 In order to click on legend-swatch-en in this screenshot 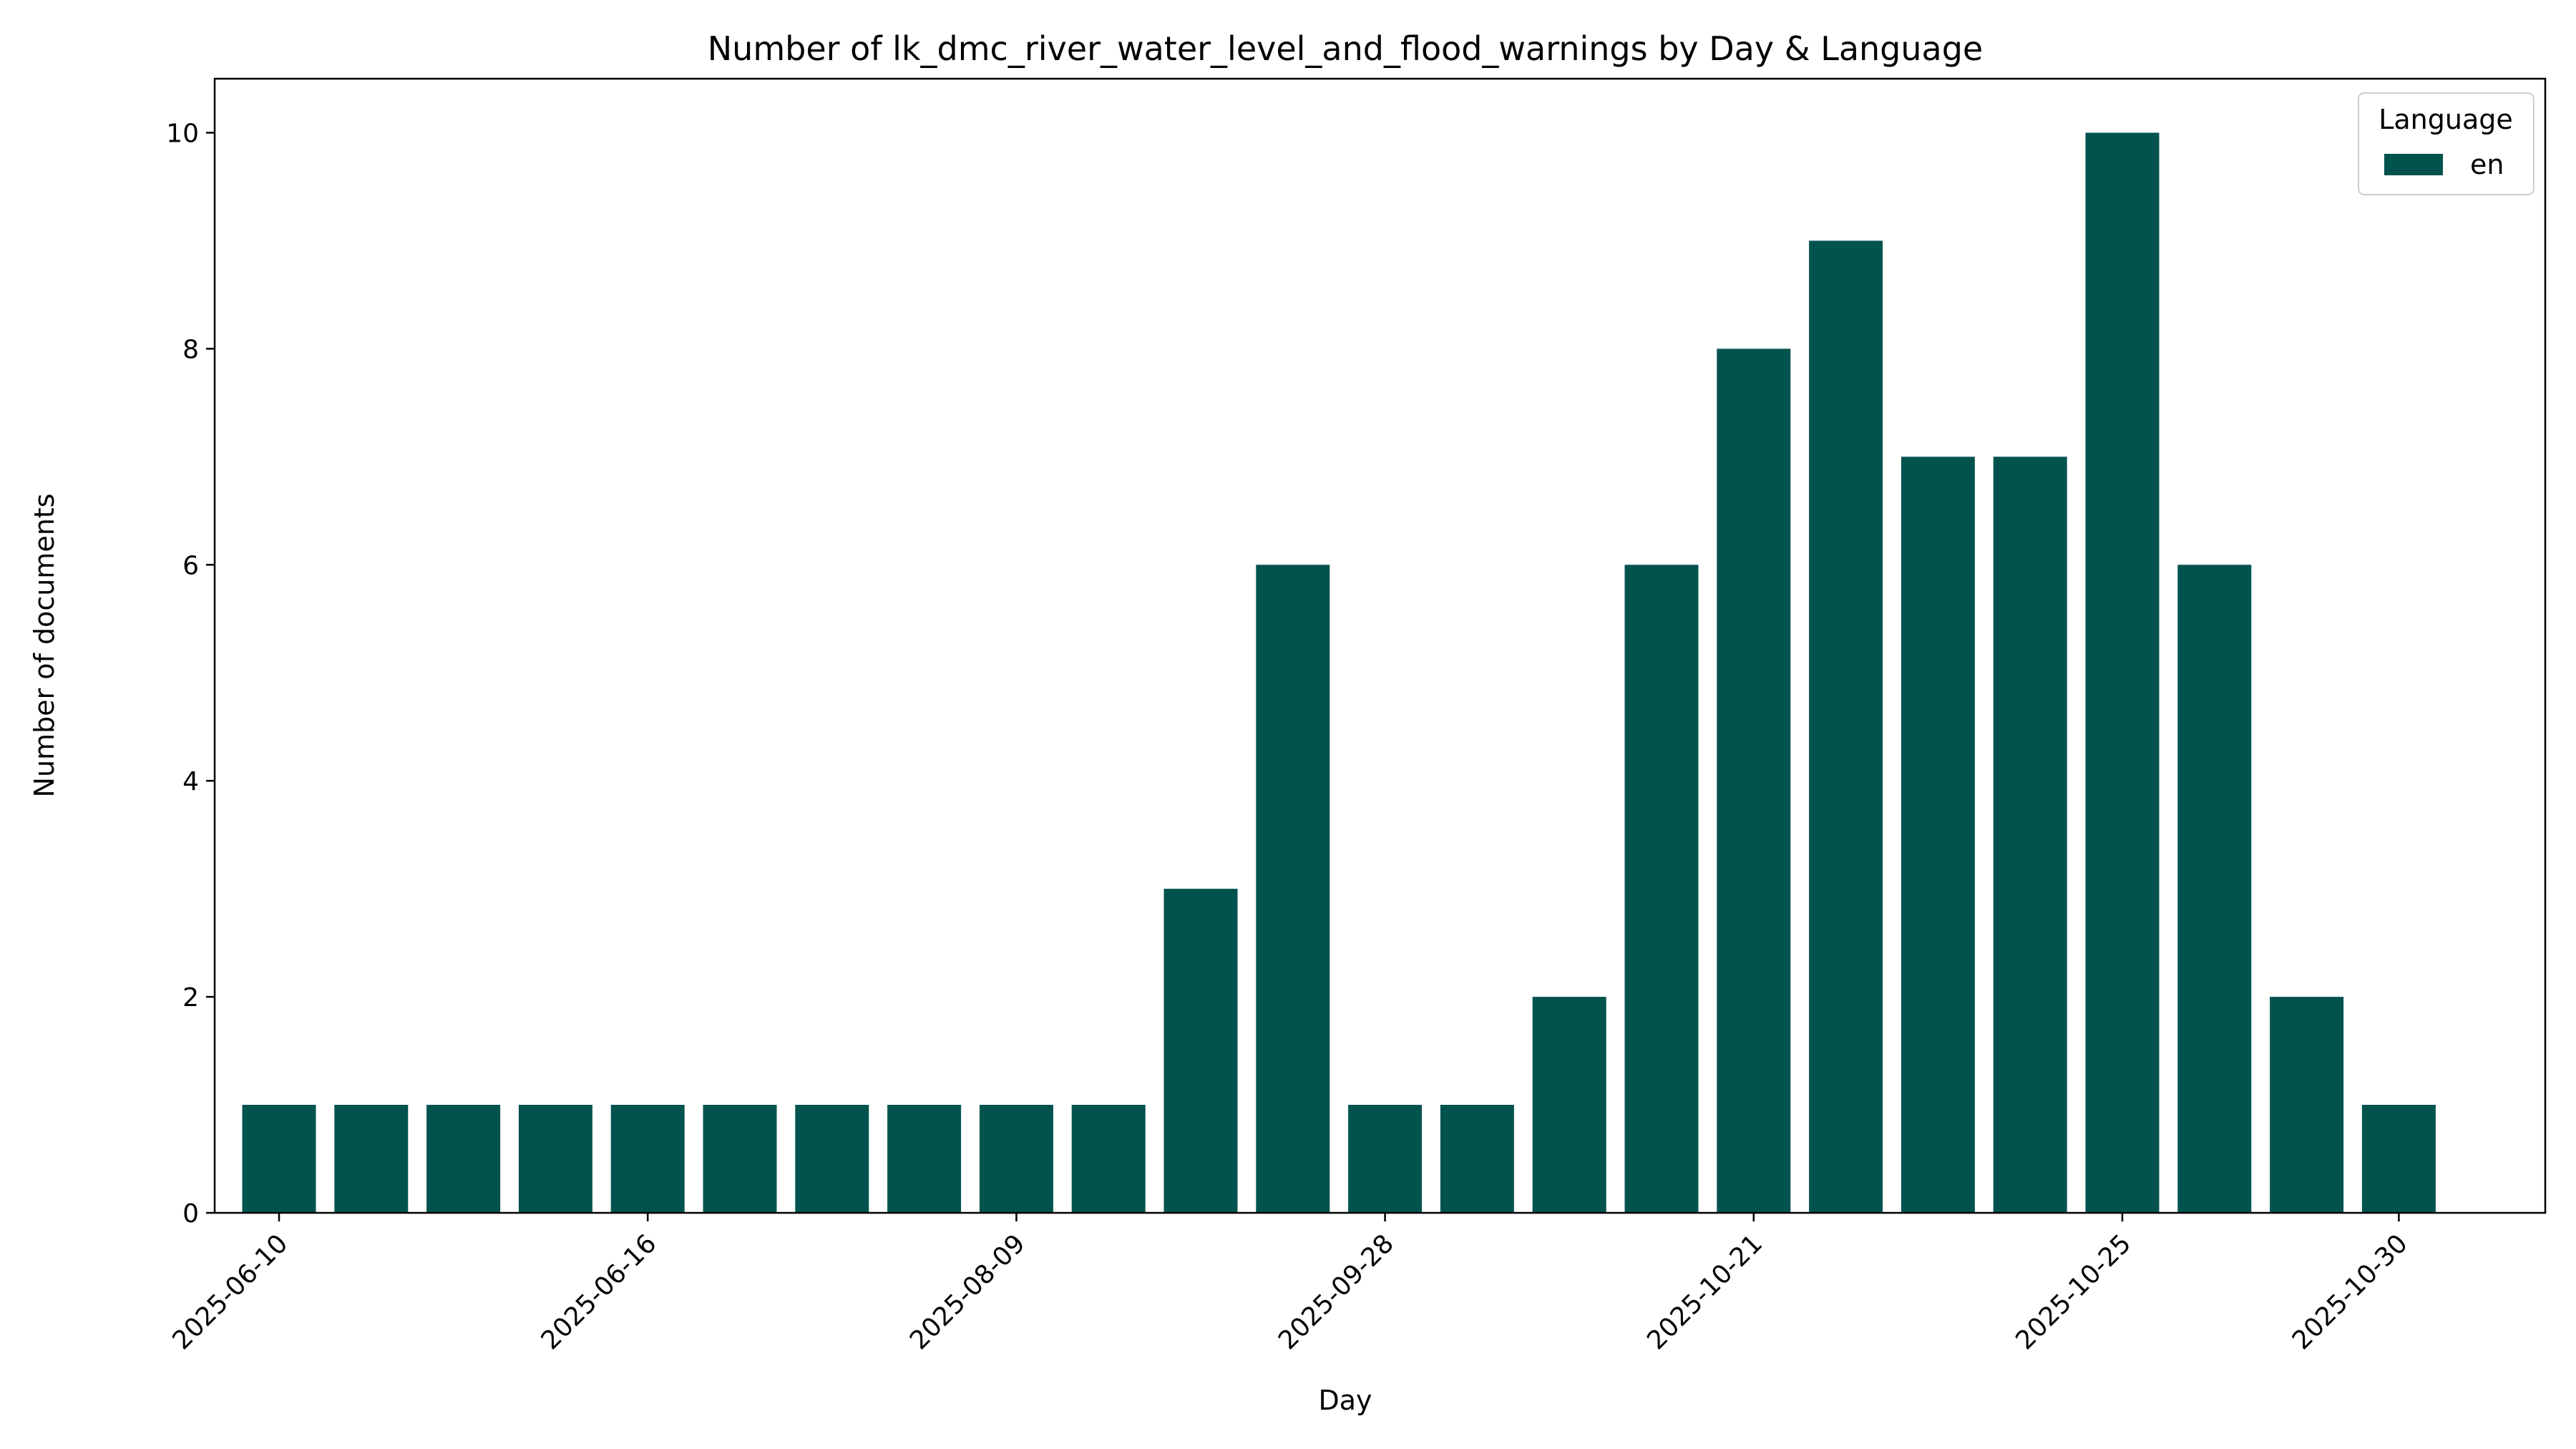, I will do `click(2413, 164)`.